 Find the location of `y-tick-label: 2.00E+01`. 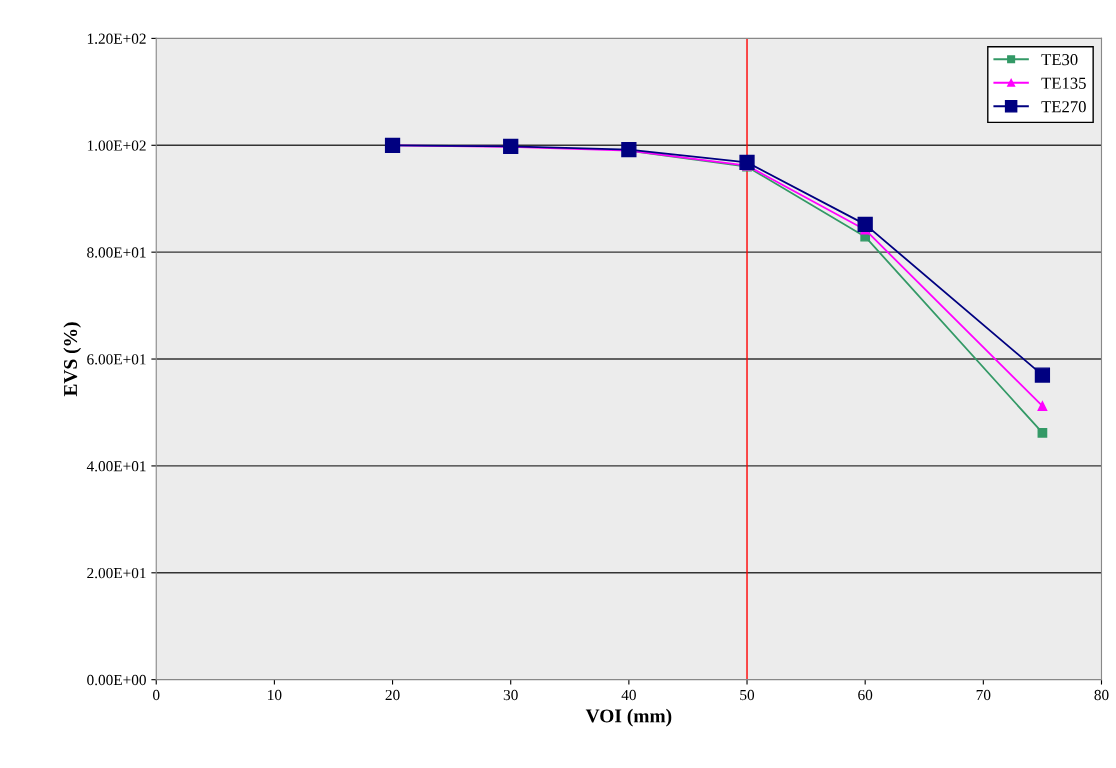

y-tick-label: 2.00E+01 is located at coordinates (116, 573).